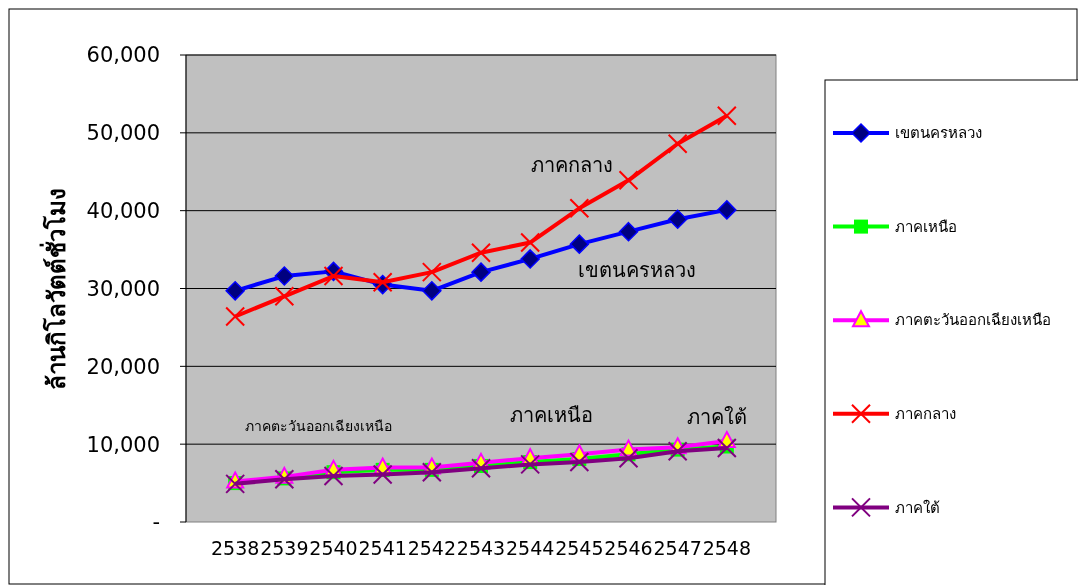 This screenshot has height=585, width=1079. What do you see at coordinates (637, 269) in the screenshot?
I see `annotation: เขตนครหลวง` at bounding box center [637, 269].